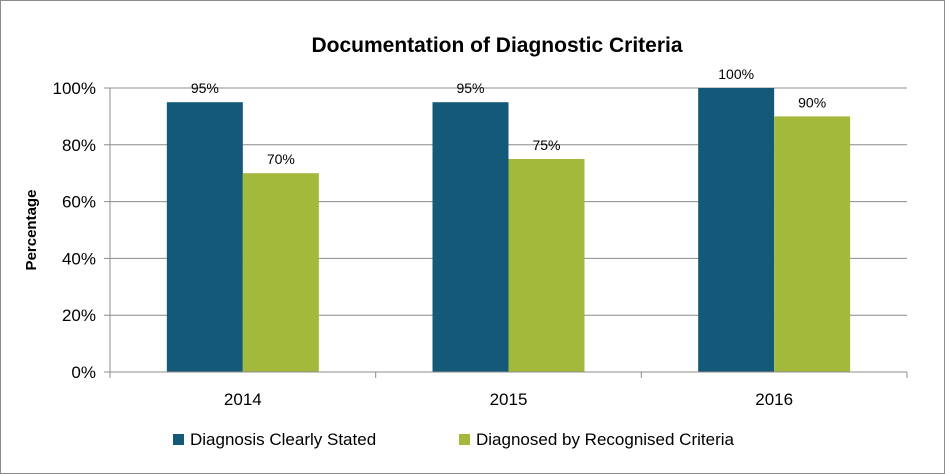  What do you see at coordinates (509, 399) in the screenshot?
I see `x-tick-label: 2015` at bounding box center [509, 399].